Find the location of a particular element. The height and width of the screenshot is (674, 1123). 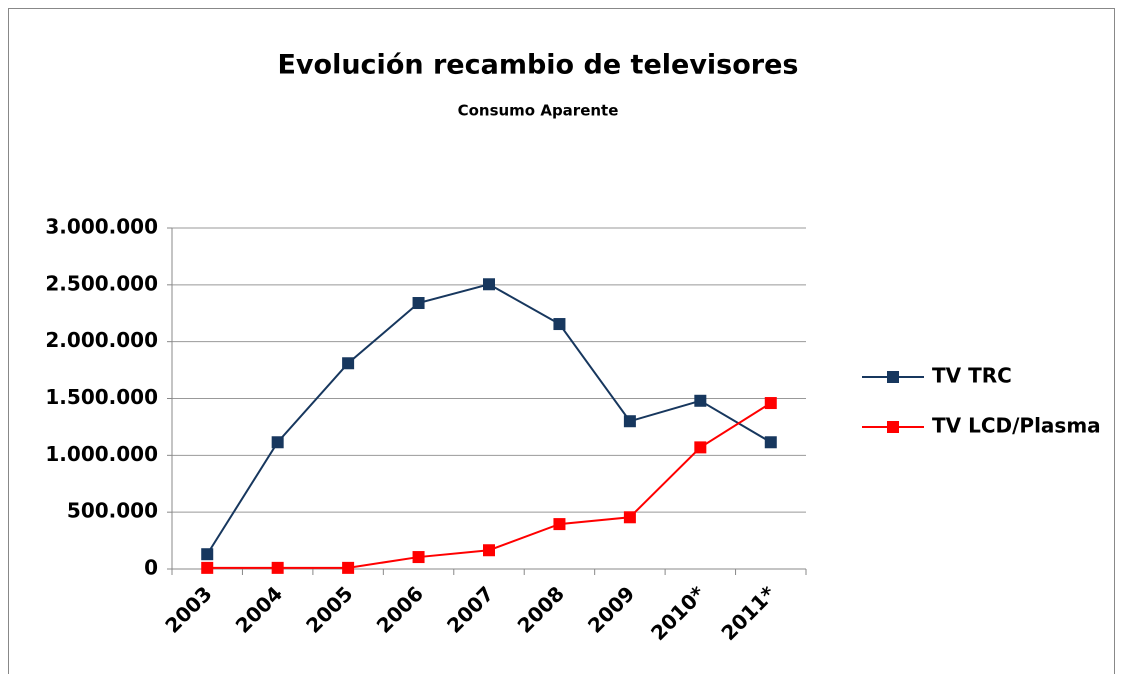

y-tick-label: 500.000 is located at coordinates (112, 511).